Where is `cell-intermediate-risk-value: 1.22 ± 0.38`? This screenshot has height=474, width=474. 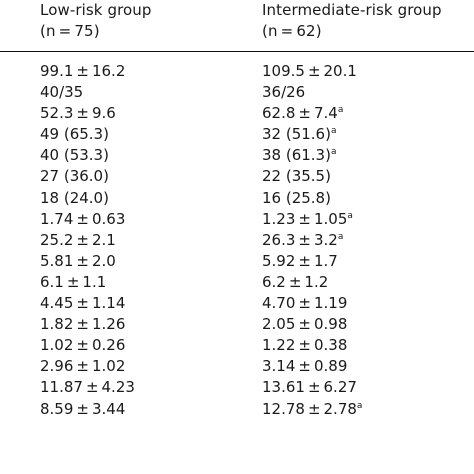 cell-intermediate-risk-value: 1.22 ± 0.38 is located at coordinates (305, 345).